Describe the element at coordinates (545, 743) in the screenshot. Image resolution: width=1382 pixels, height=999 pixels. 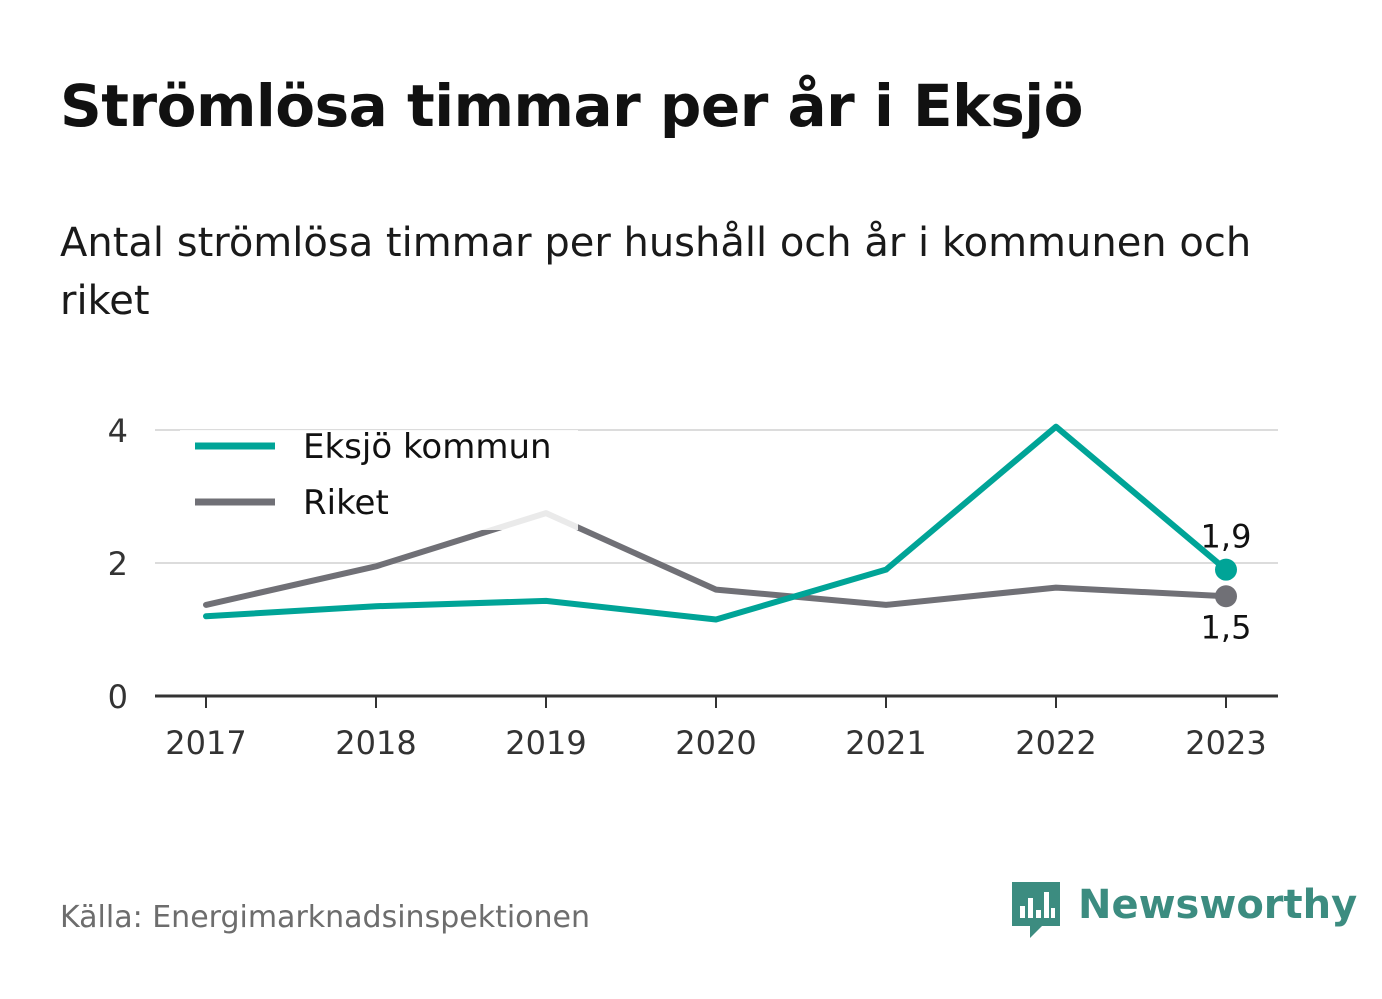
I see `x-tick-label: 2019` at that location.